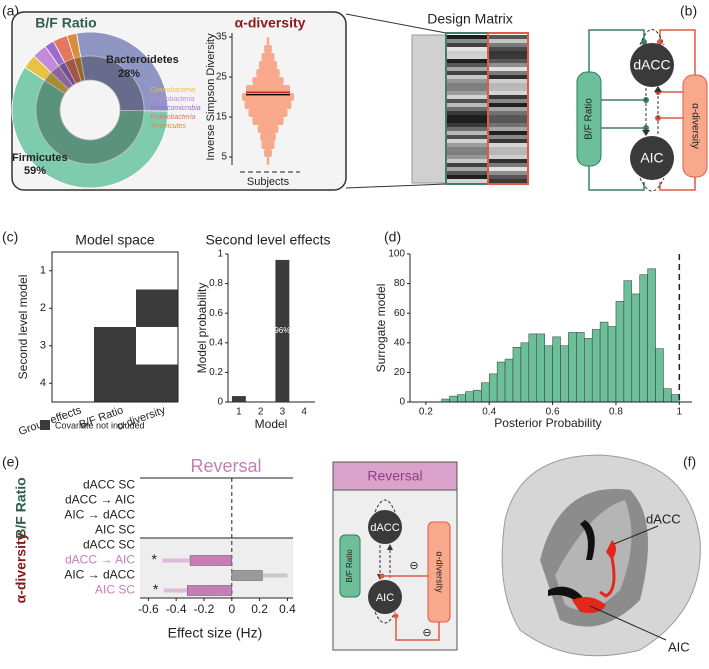 The width and height of the screenshot is (709, 669). Describe the element at coordinates (267, 240) in the screenshot. I see `chart-title: Second level effects` at that location.